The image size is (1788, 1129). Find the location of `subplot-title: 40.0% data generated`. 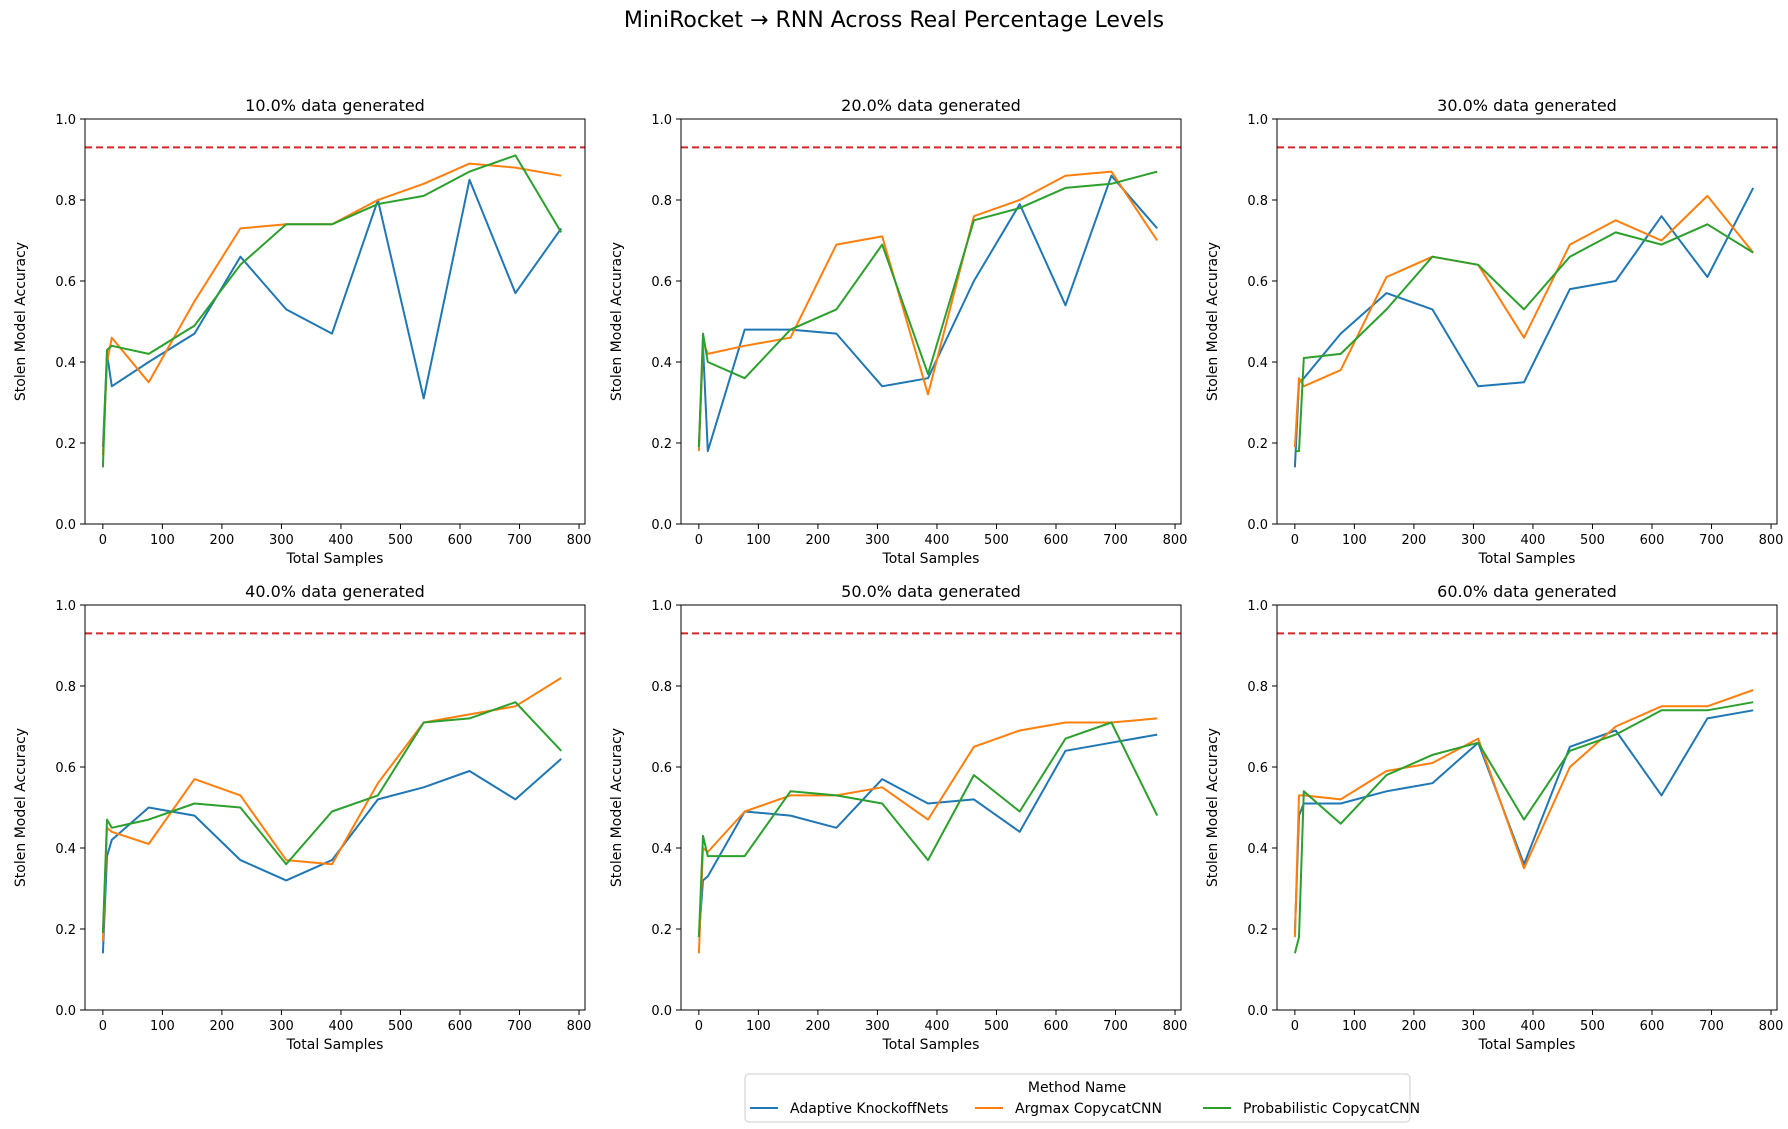

subplot-title: 40.0% data generated is located at coordinates (335, 591).